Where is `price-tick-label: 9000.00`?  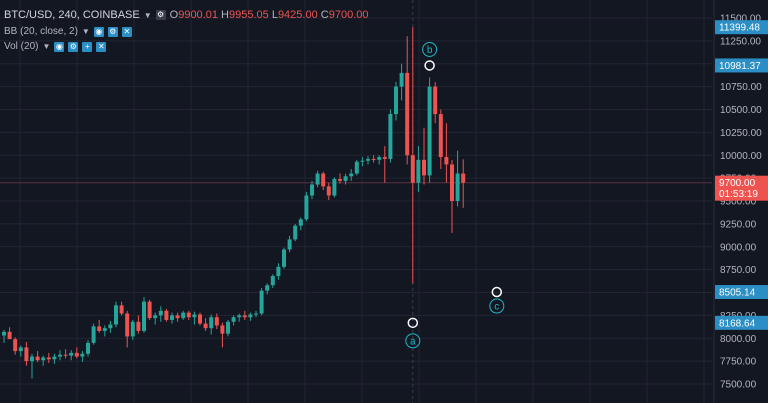
price-tick-label: 9000.00 is located at coordinates (738, 247).